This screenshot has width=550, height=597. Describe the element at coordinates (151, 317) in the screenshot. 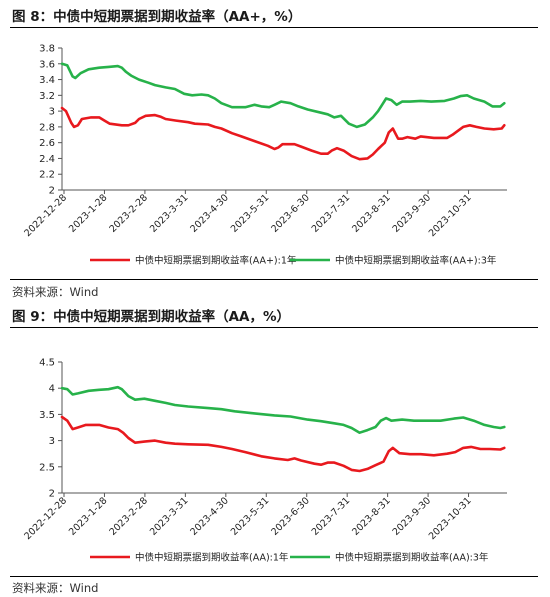

I see `figure-title: 图 9：中债中短期票据到期收益率（AA，%）` at that location.